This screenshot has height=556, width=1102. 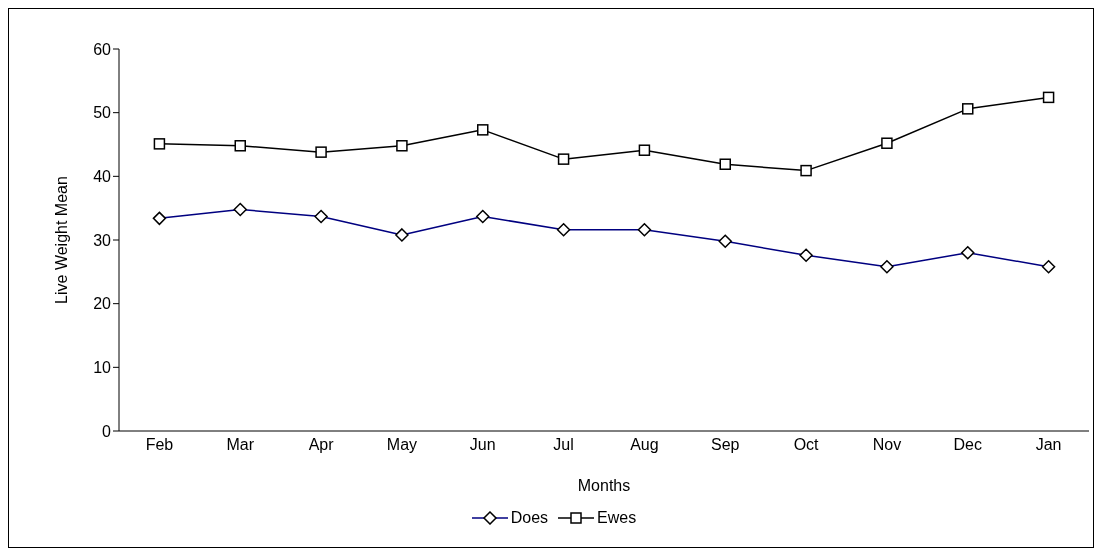 I want to click on y-tick-label: 10, so click(x=102, y=368).